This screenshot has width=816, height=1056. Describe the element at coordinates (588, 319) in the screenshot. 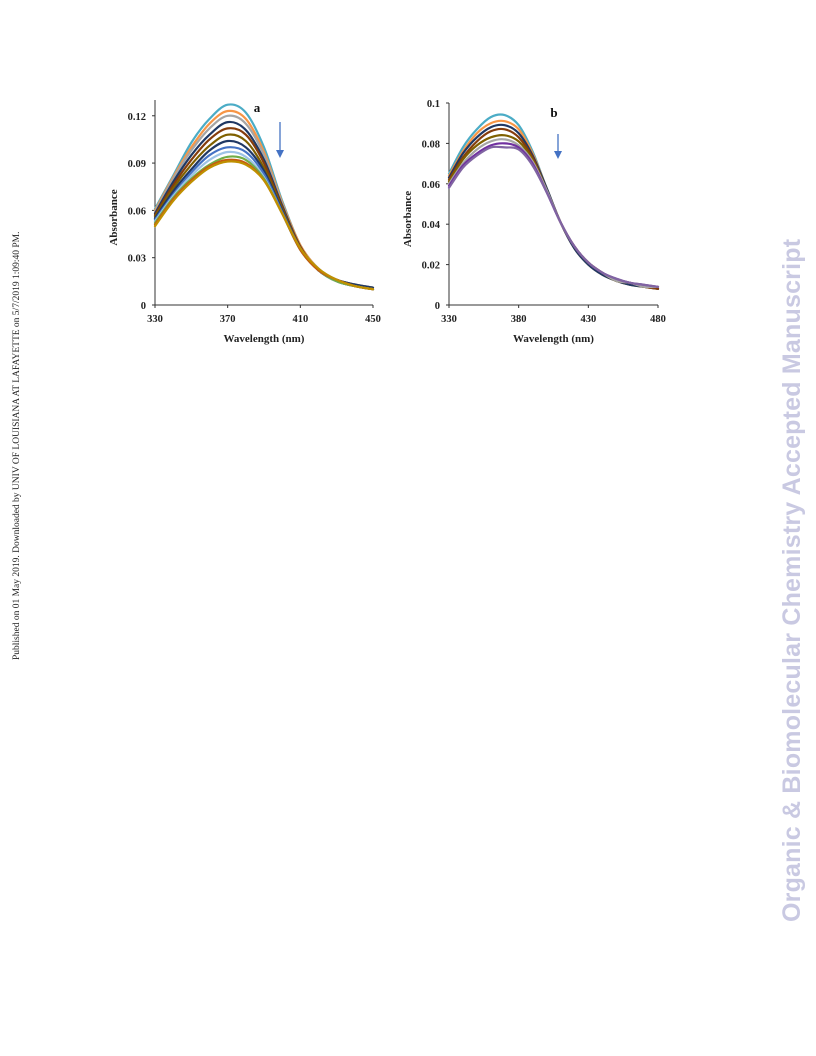

I see `x-tick-label: 430` at that location.